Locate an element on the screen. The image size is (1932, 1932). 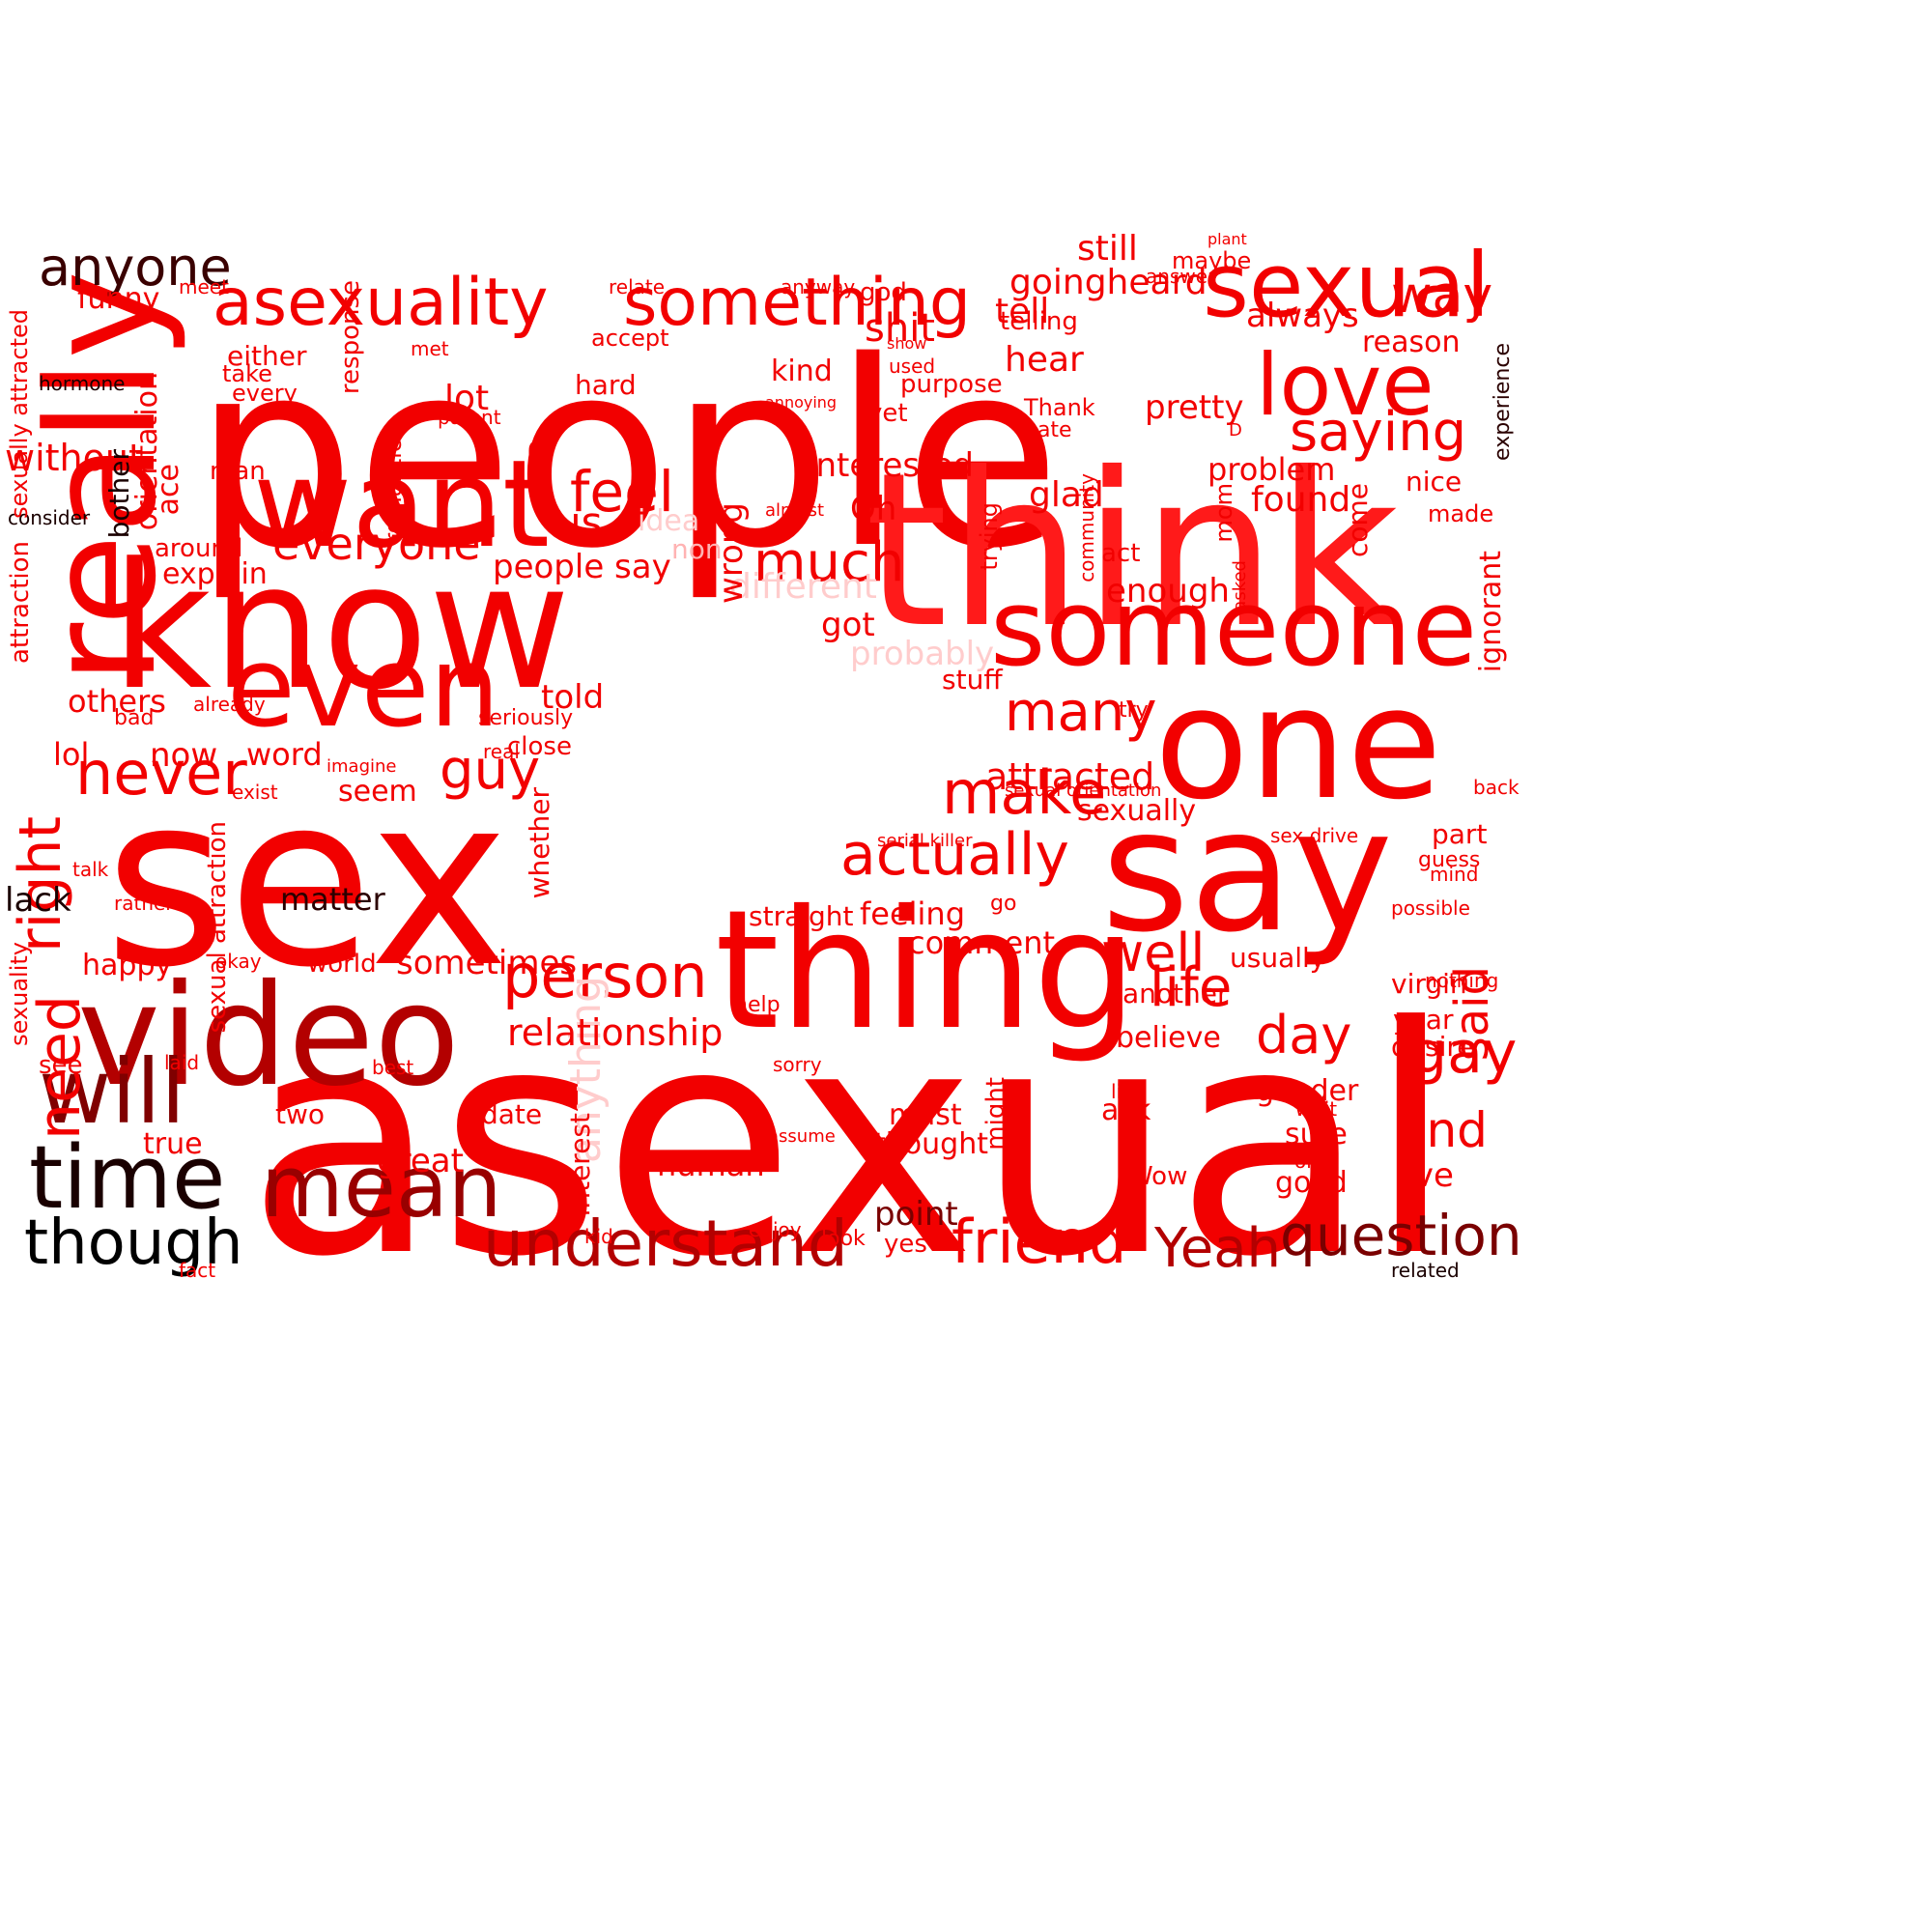
cloud-word: told is located at coordinates (573, 697).